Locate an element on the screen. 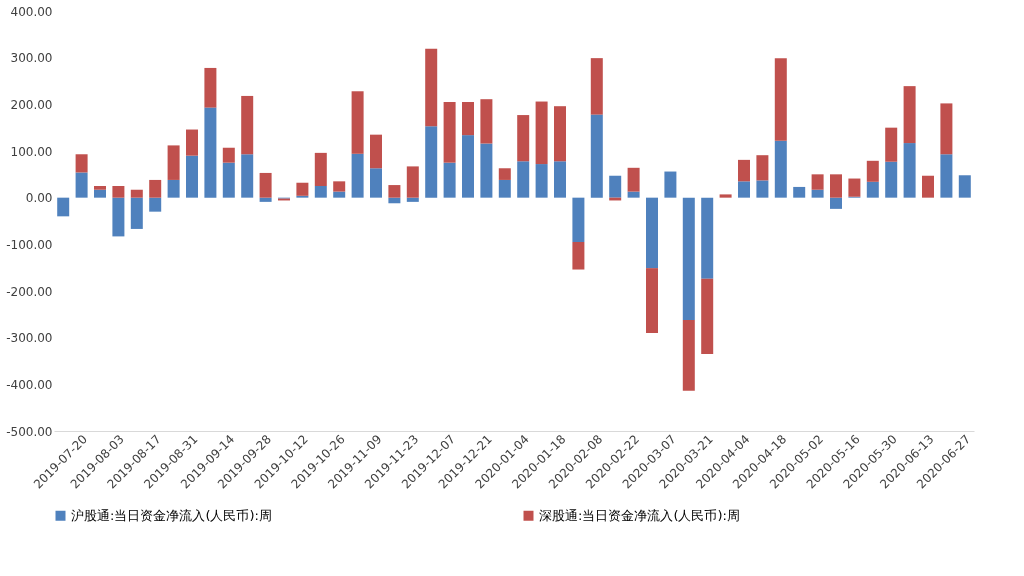 This screenshot has width=1024, height=576. legend-label: 深股通:当日资金净流入(人民币):周 is located at coordinates (639, 515).